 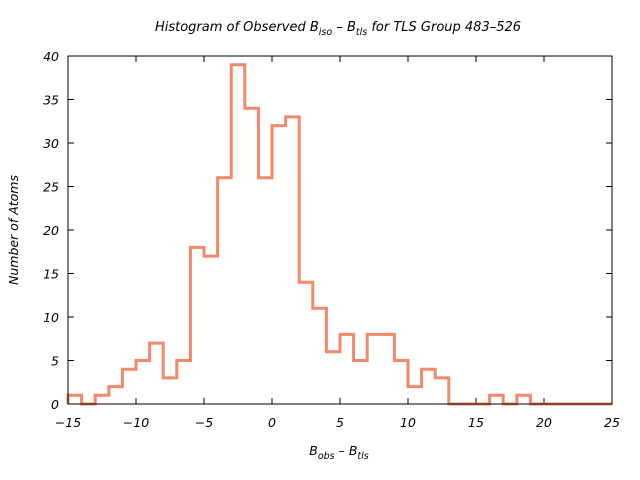 I want to click on x-tick-label: −10, so click(x=136, y=422).